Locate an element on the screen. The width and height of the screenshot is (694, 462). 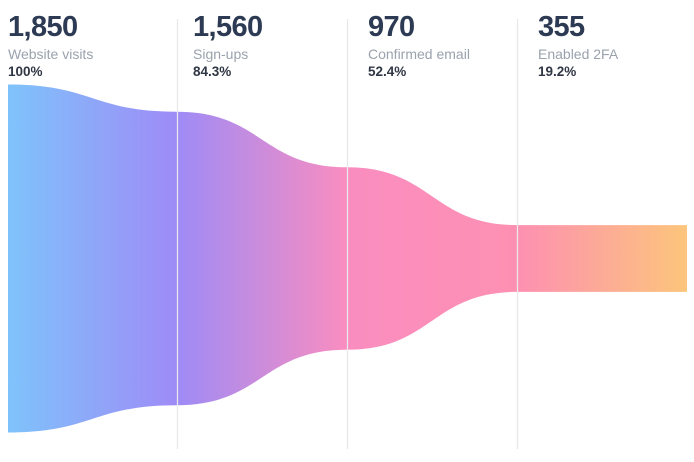
stage-percent: 52.4% is located at coordinates (387, 71).